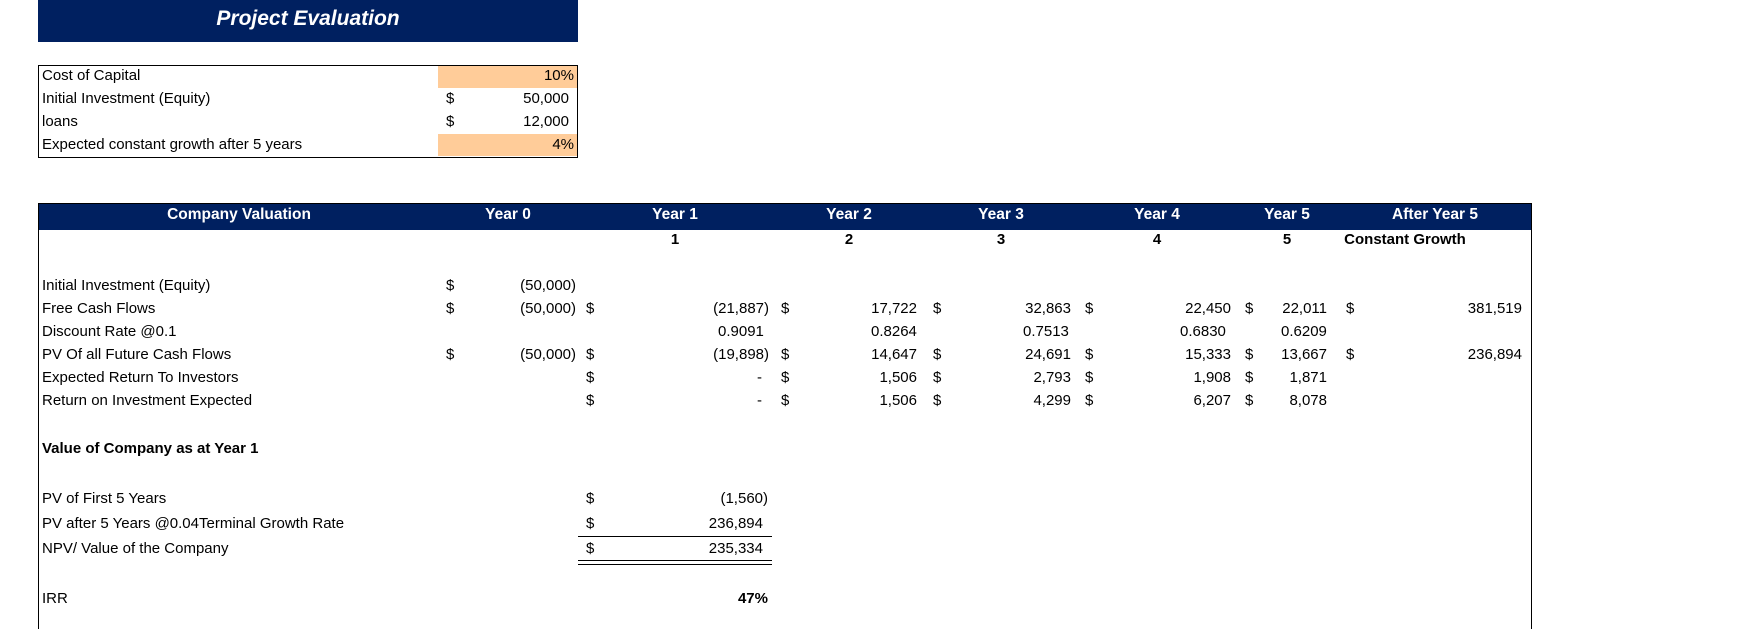 The height and width of the screenshot is (629, 1747). Describe the element at coordinates (99, 308) in the screenshot. I see `row-label-free-cash-flows: Free Cash Flows` at that location.